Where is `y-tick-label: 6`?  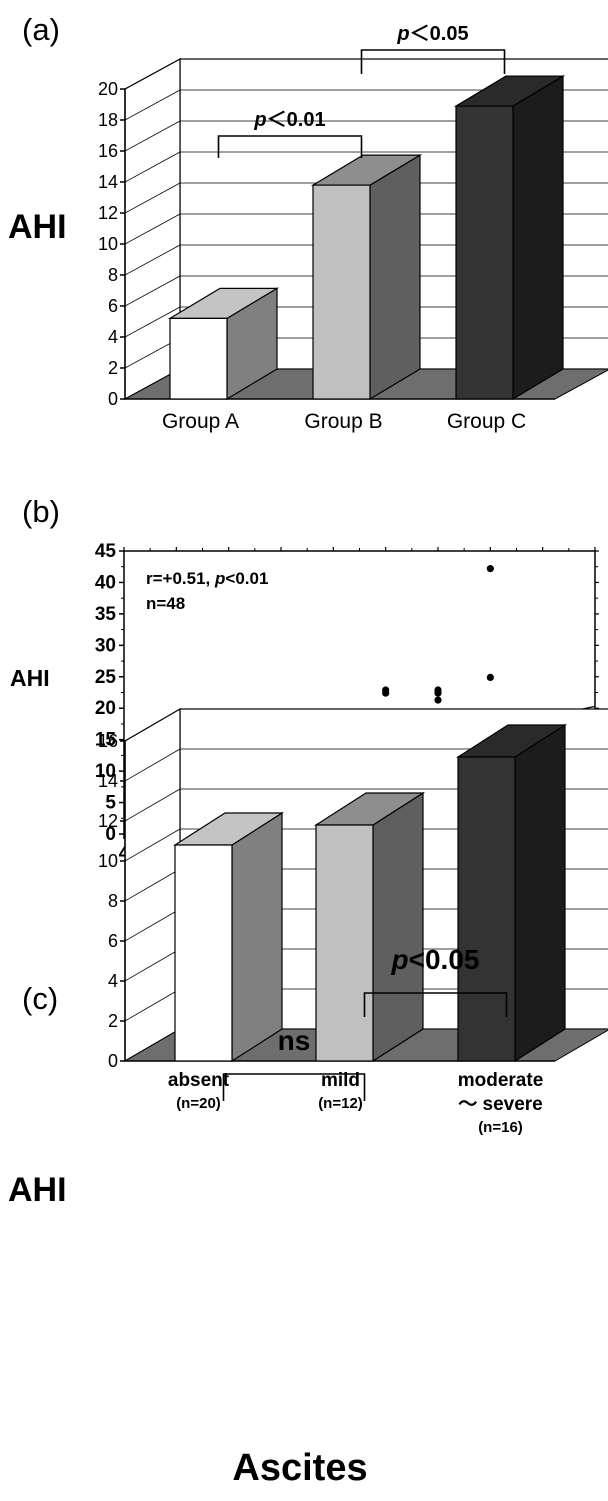 y-tick-label: 6 is located at coordinates (113, 941).